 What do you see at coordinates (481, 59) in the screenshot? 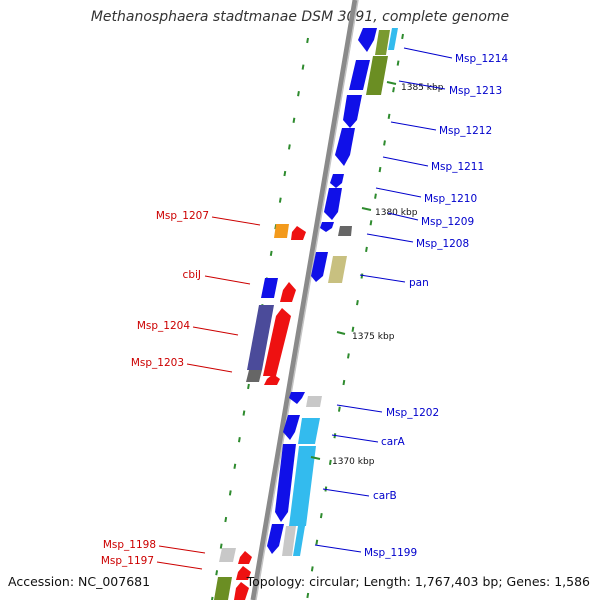
I see `gene-label-msp-1214: Msp_1214` at bounding box center [481, 59].